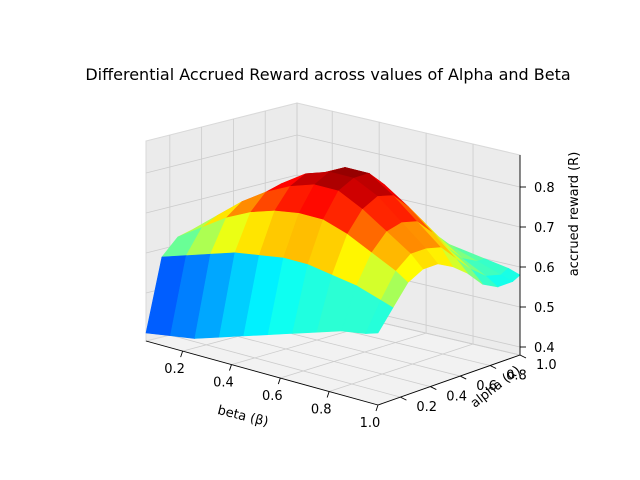 This screenshot has width=640, height=480. I want to click on x-tick-label: 0.6, so click(272, 396).